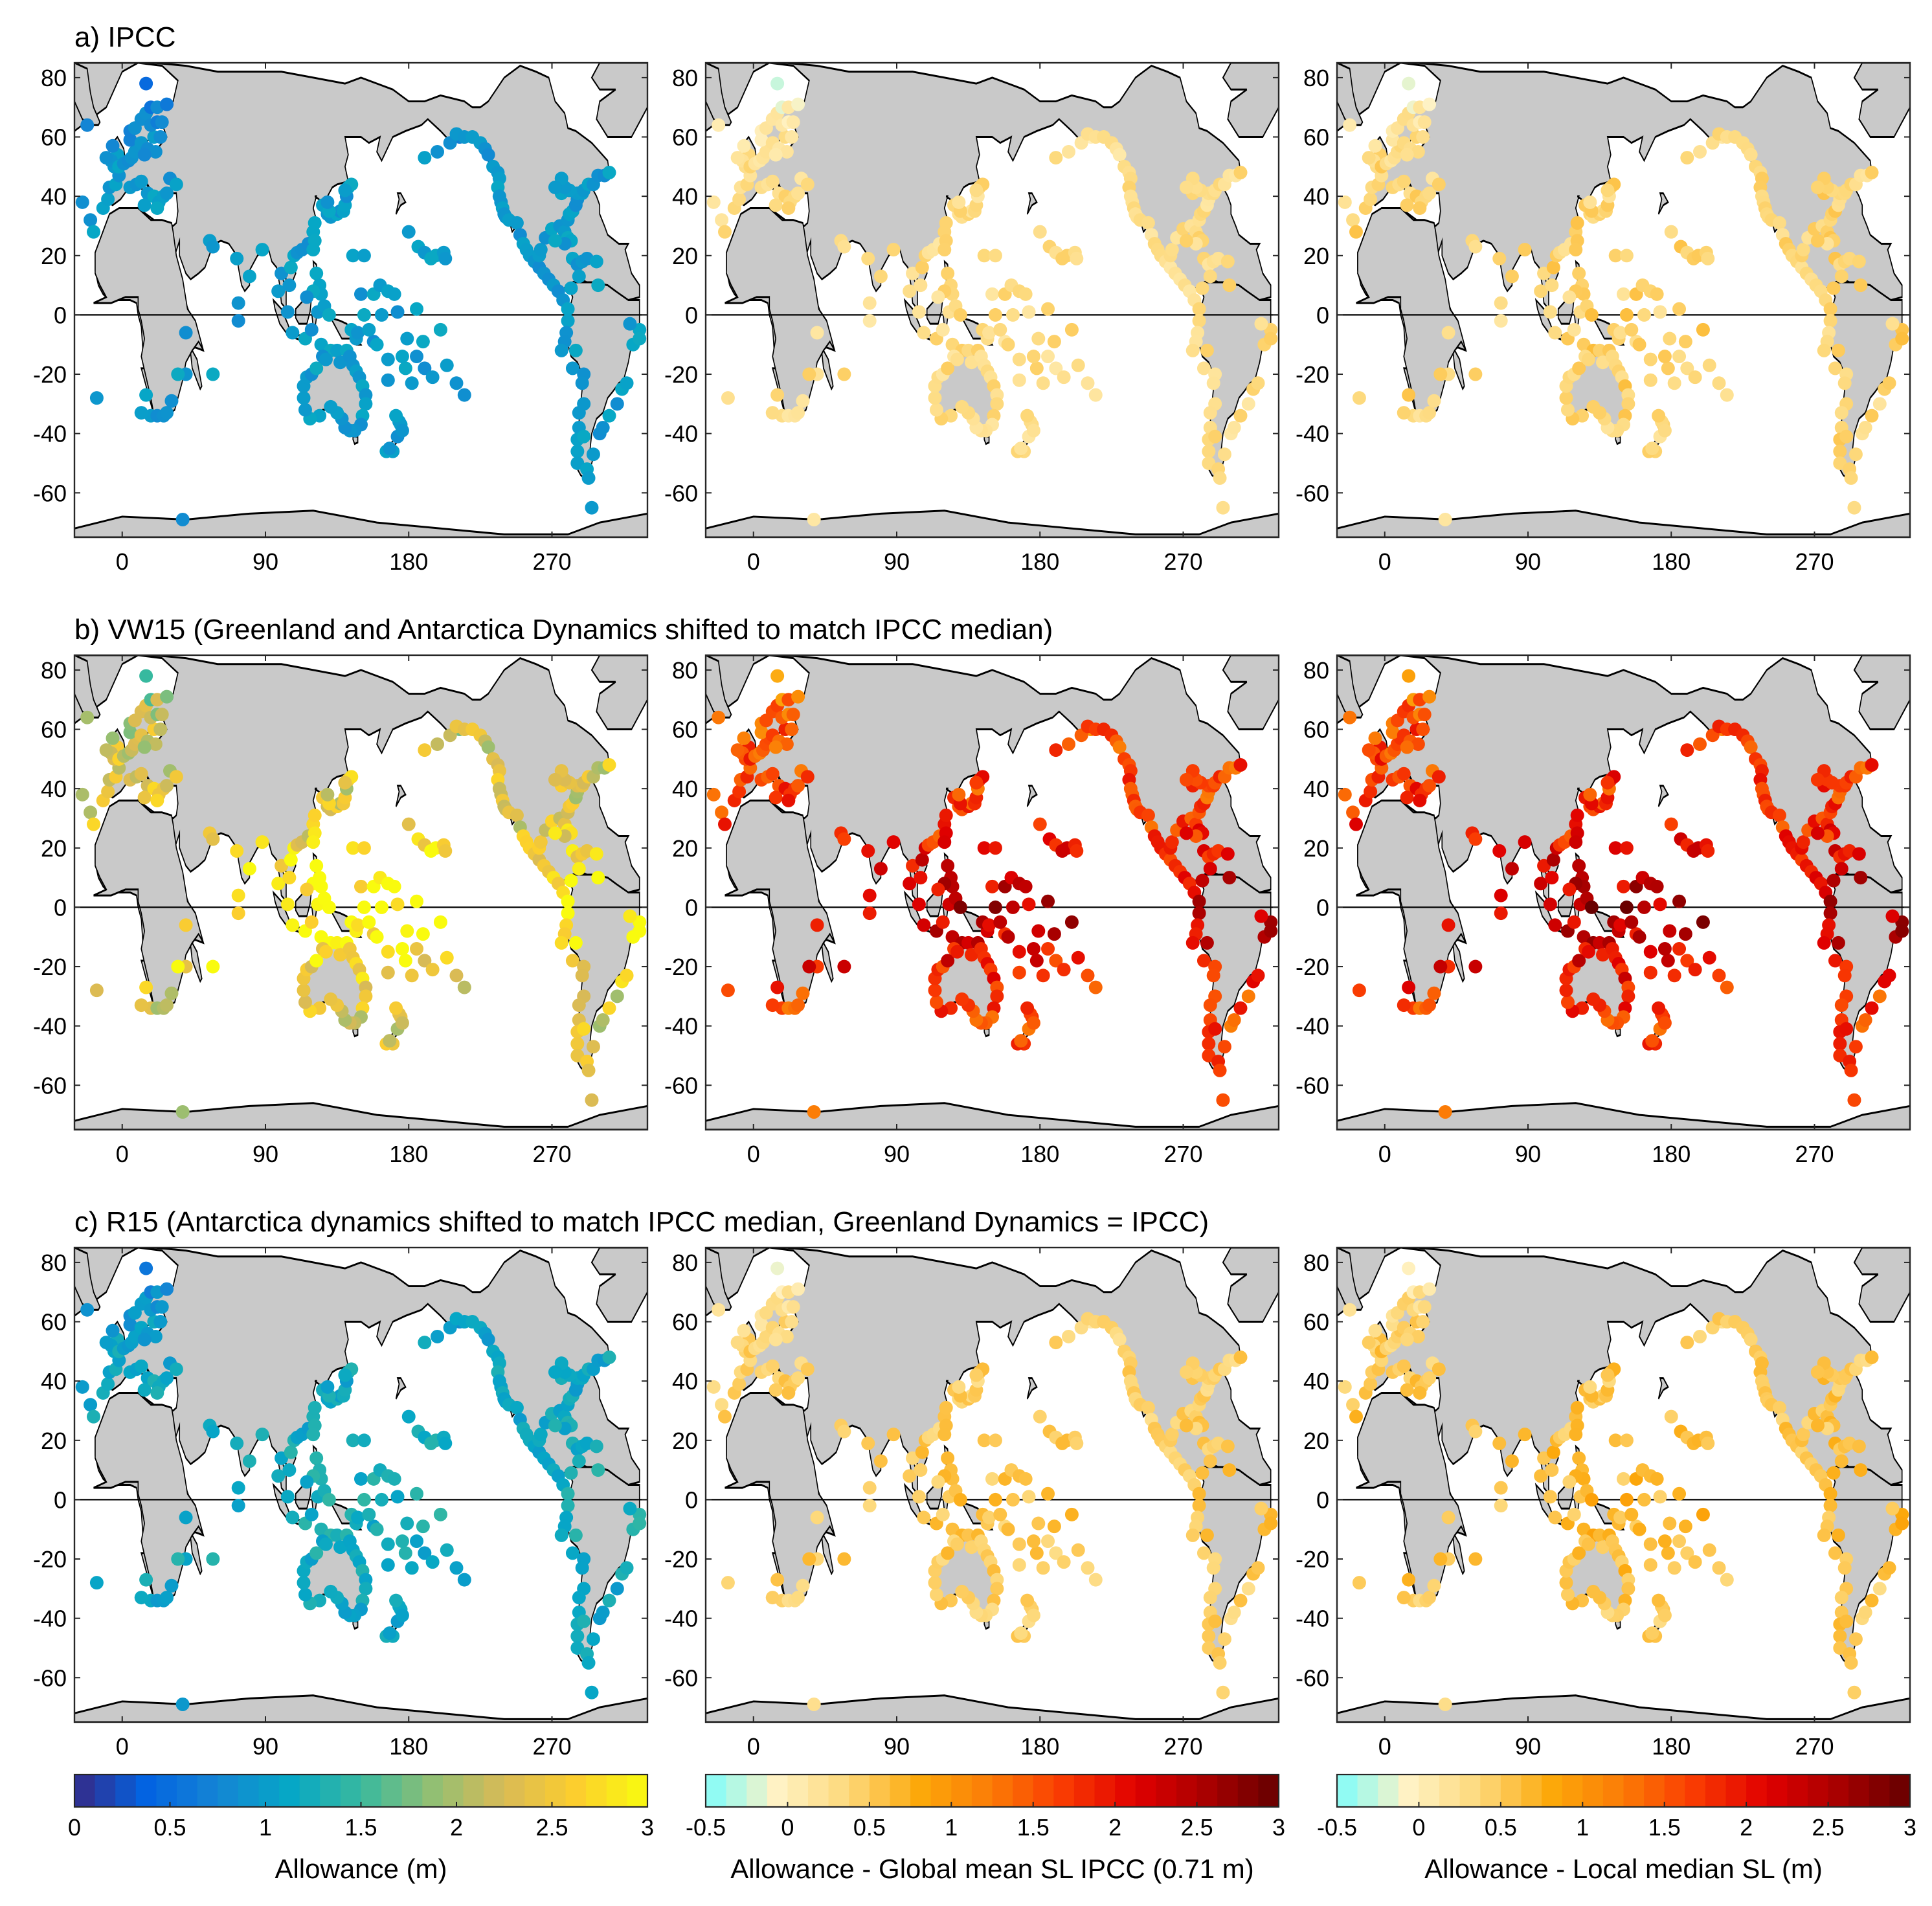 This screenshot has width=1932, height=1906. I want to click on y-tick-label: 20, so click(685, 256).